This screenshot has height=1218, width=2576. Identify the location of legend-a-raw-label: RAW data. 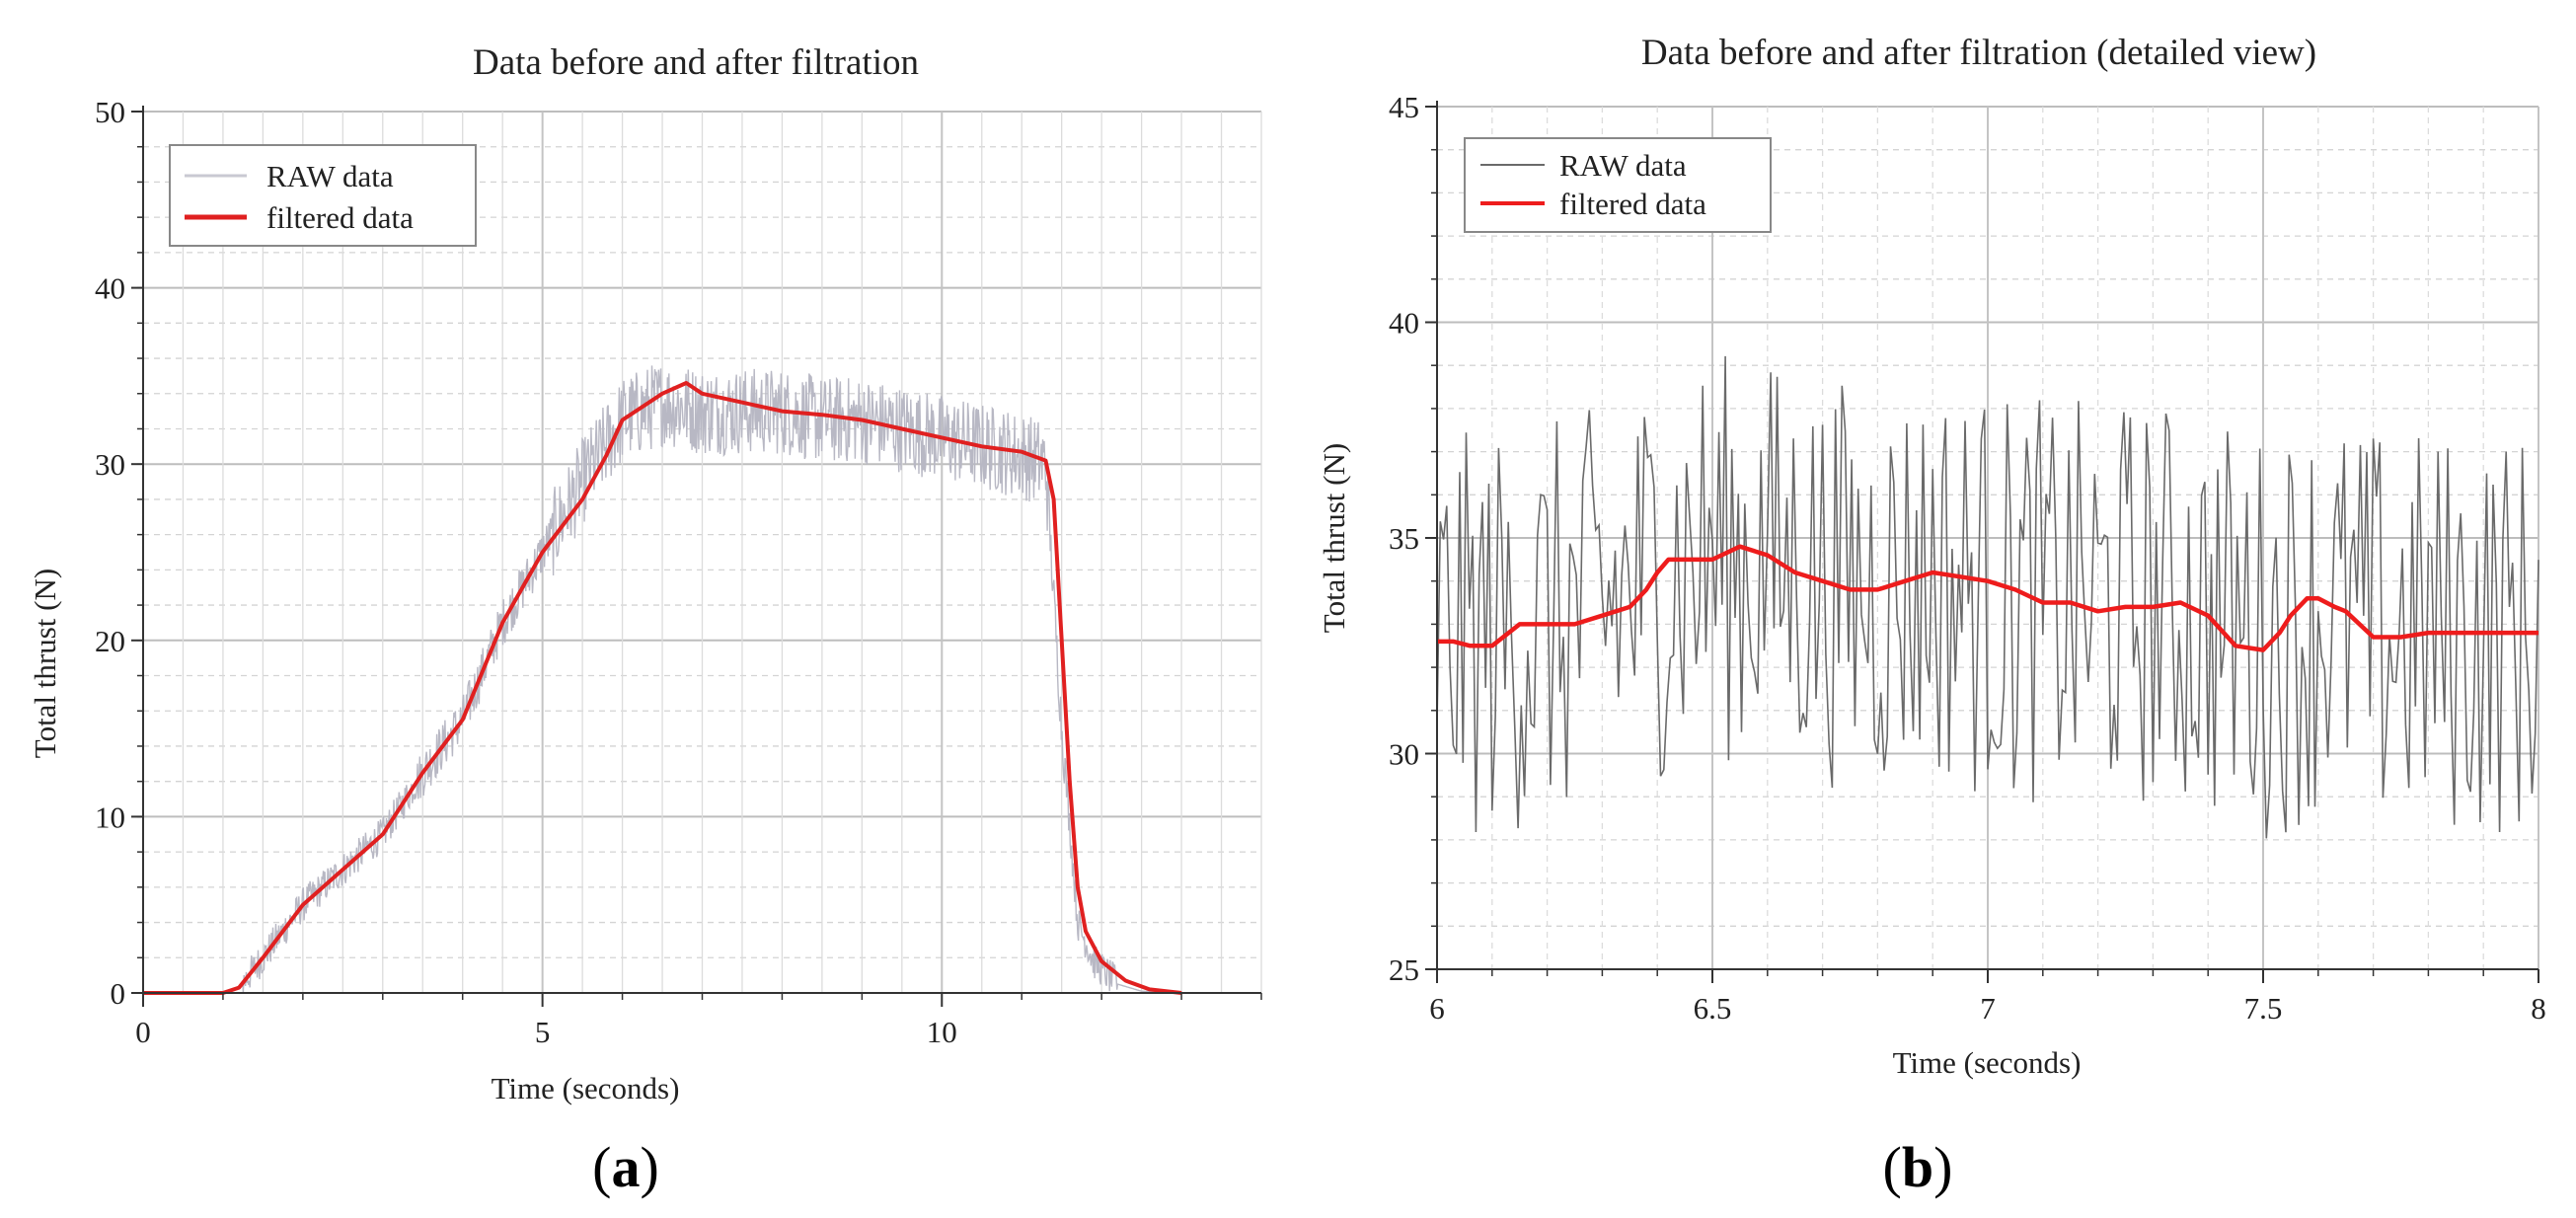
(330, 176).